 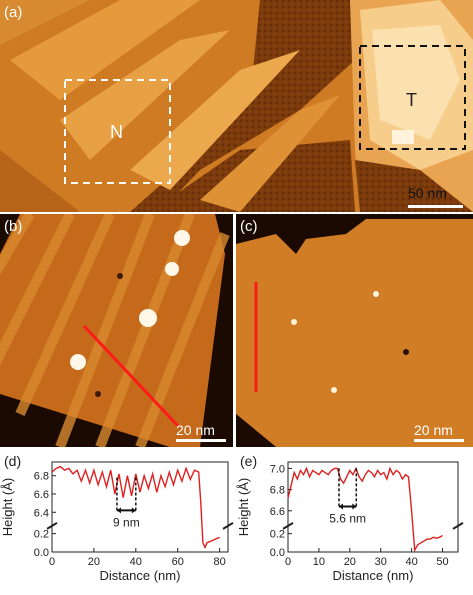 I want to click on x-tick-label: 50, so click(x=442, y=562).